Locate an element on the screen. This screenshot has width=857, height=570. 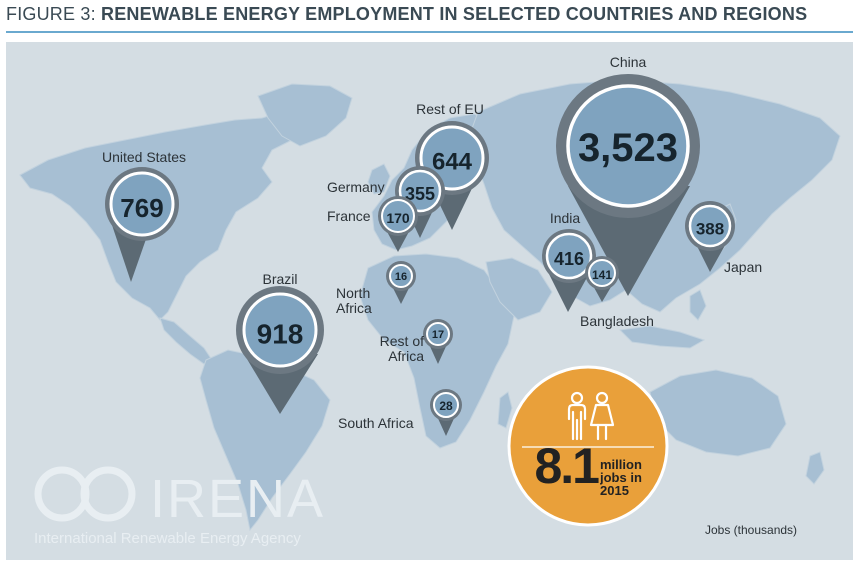
marker-value: 3,523 is located at coordinates (628, 148).